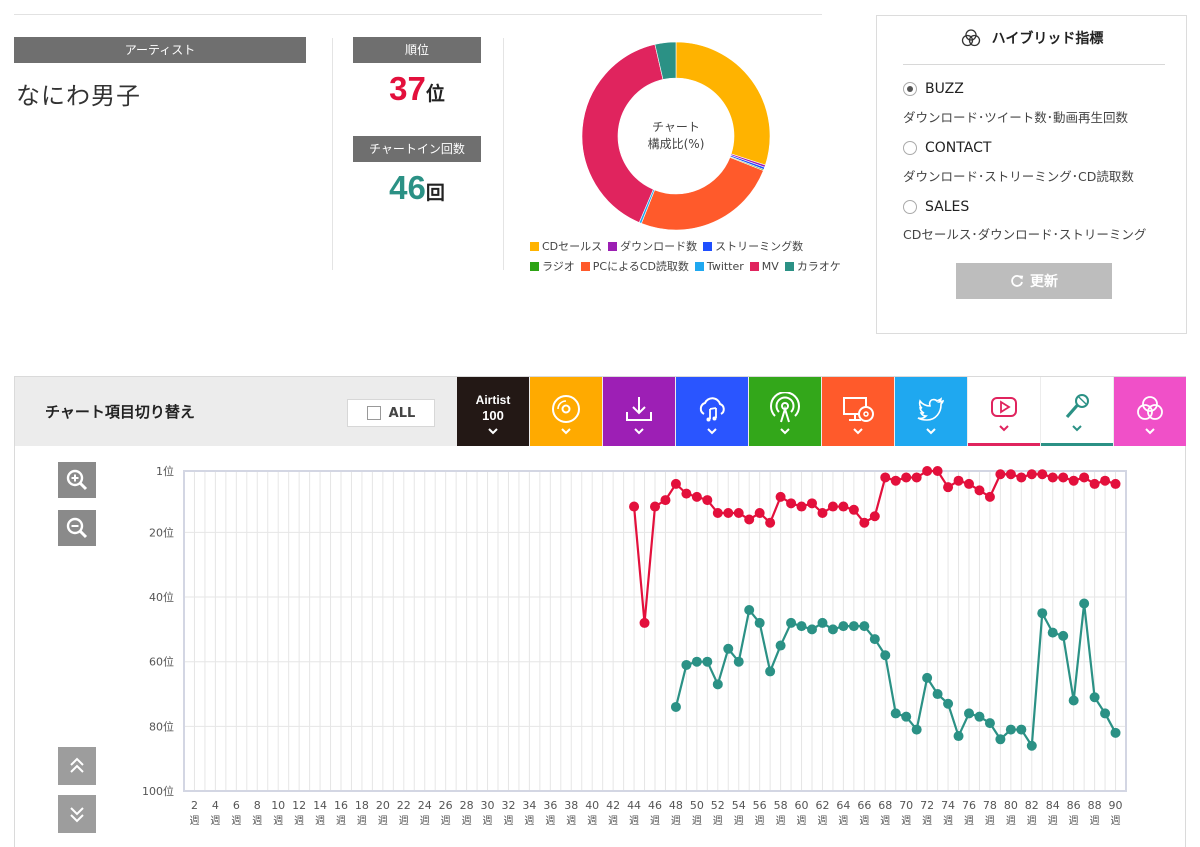 This screenshot has width=1200, height=847. I want to click on zoom-in-button, so click(77, 480).